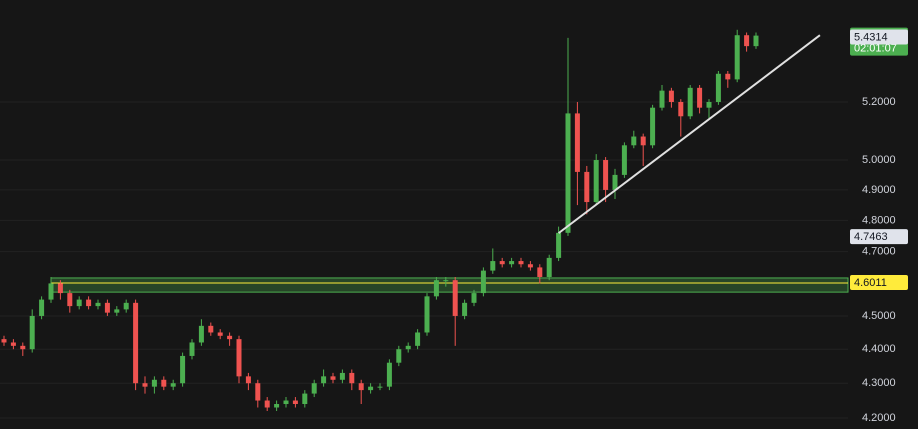 The image size is (918, 429). Describe the element at coordinates (870, 283) in the screenshot. I see `price-label: 4.6011` at that location.